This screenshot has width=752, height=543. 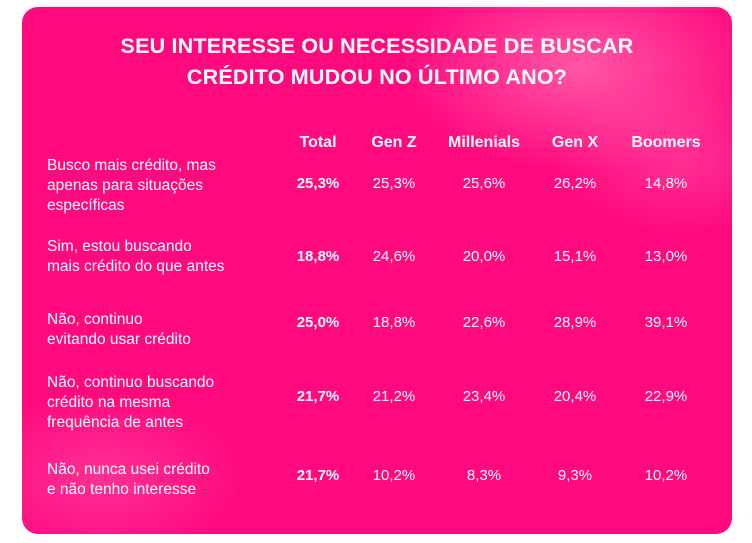 What do you see at coordinates (128, 469) in the screenshot?
I see `row-label-line: Não, nunca usei crédito` at bounding box center [128, 469].